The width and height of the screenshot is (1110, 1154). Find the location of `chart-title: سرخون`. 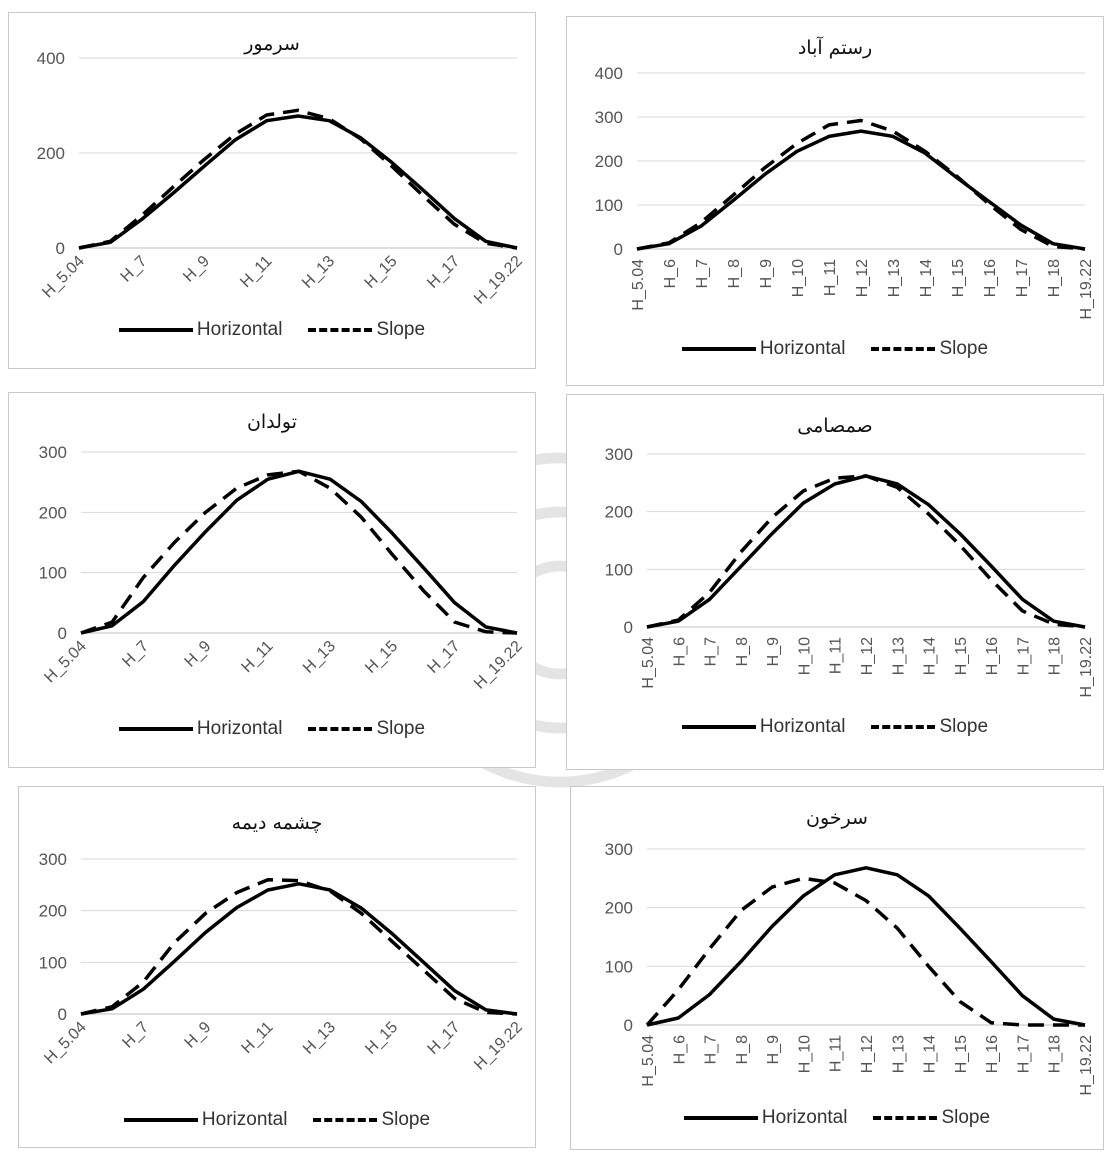

chart-title: سرخون is located at coordinates (837, 818).